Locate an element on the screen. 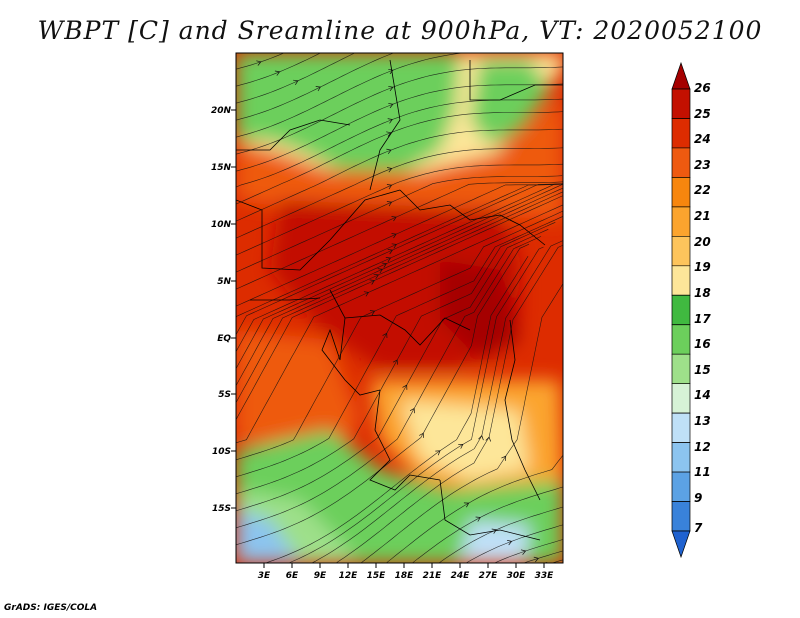 The height and width of the screenshot is (618, 800). colorbar-label-7: 7 is located at coordinates (698, 528).